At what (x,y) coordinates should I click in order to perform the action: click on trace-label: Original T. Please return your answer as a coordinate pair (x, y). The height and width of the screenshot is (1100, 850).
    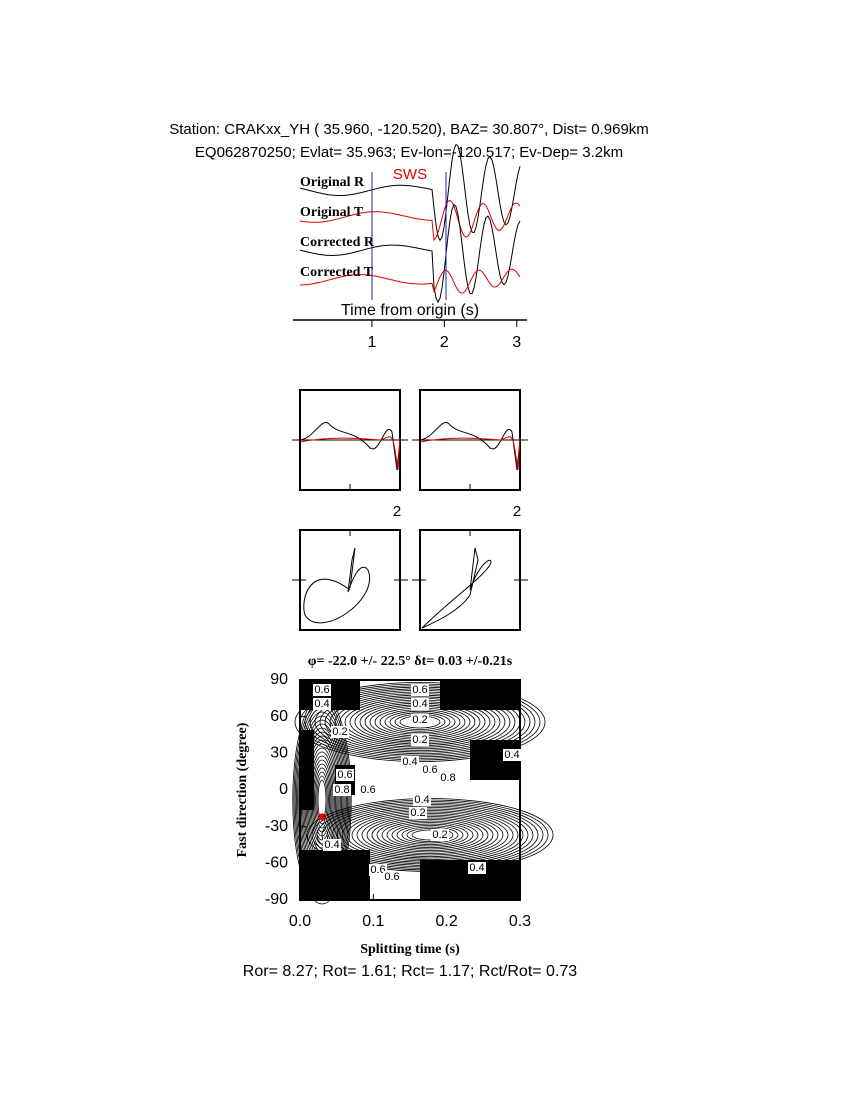
    Looking at the image, I should click on (332, 212).